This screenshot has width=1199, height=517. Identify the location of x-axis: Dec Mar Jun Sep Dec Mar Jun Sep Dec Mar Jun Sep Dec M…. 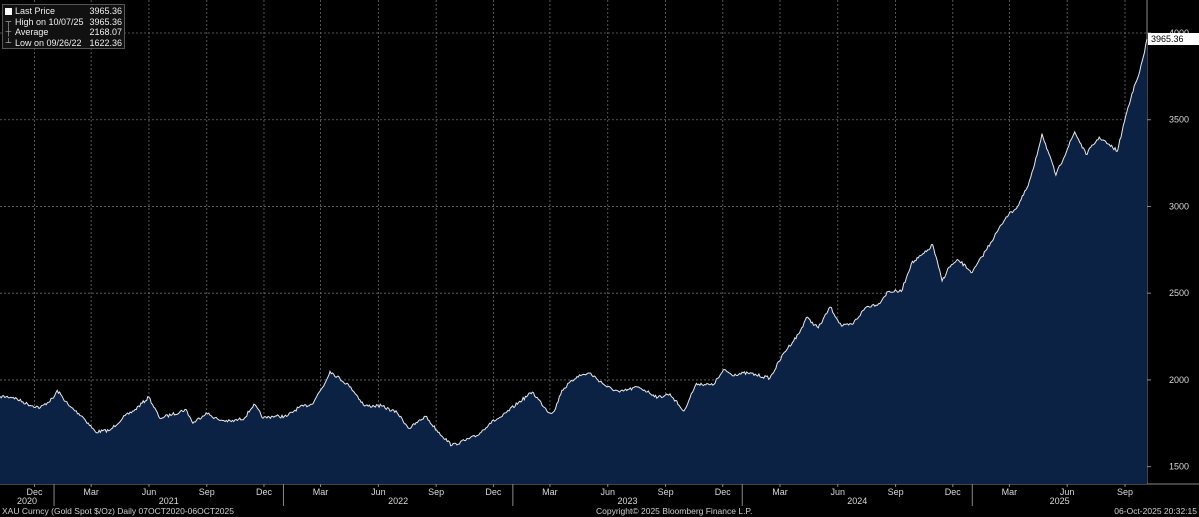
(575, 495).